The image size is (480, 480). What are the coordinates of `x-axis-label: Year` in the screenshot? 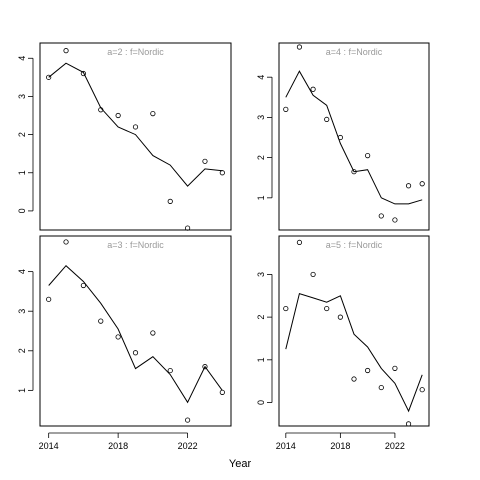 It's located at (240, 464).